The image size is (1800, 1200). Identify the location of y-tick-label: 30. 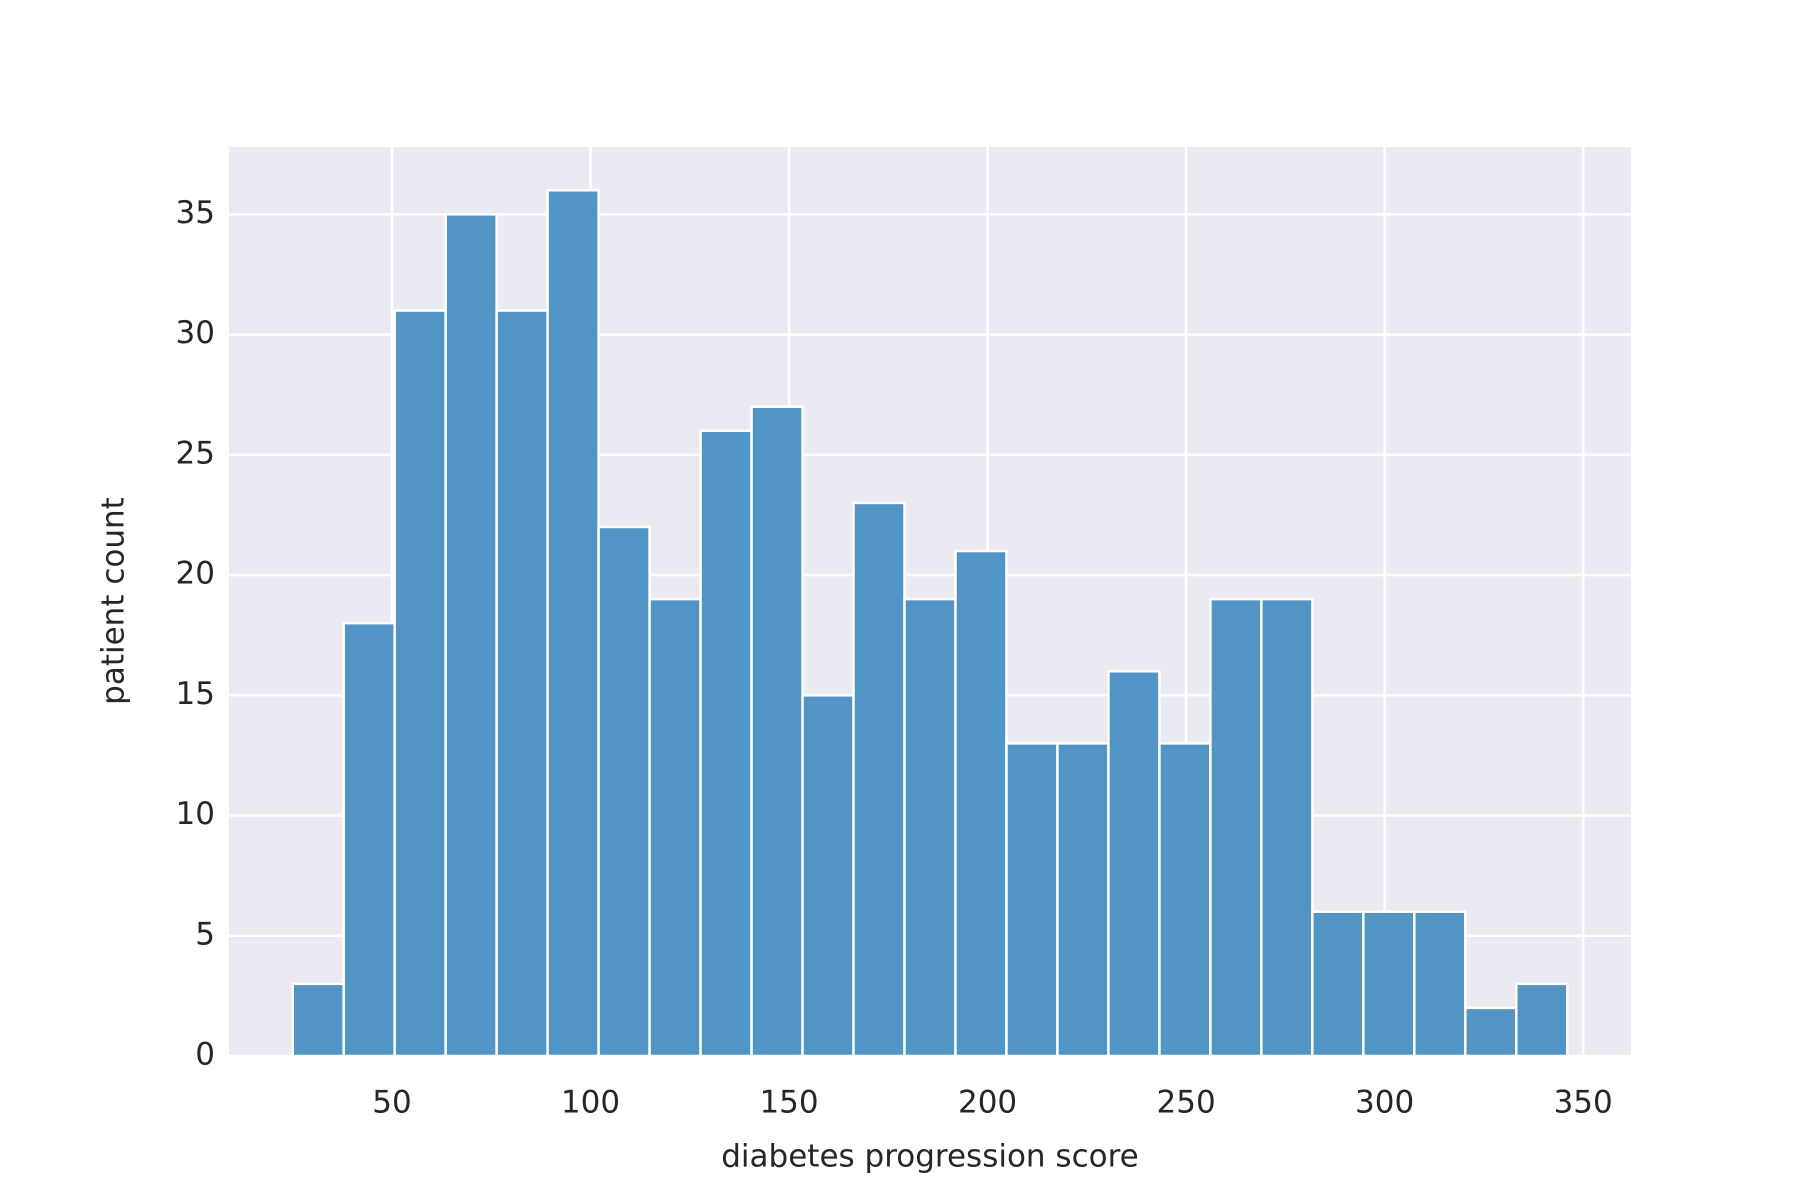
(195, 333).